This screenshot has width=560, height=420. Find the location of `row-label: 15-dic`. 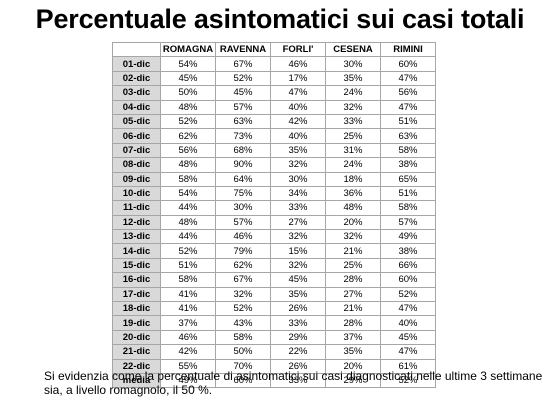

row-label: 15-dic is located at coordinates (136, 265).